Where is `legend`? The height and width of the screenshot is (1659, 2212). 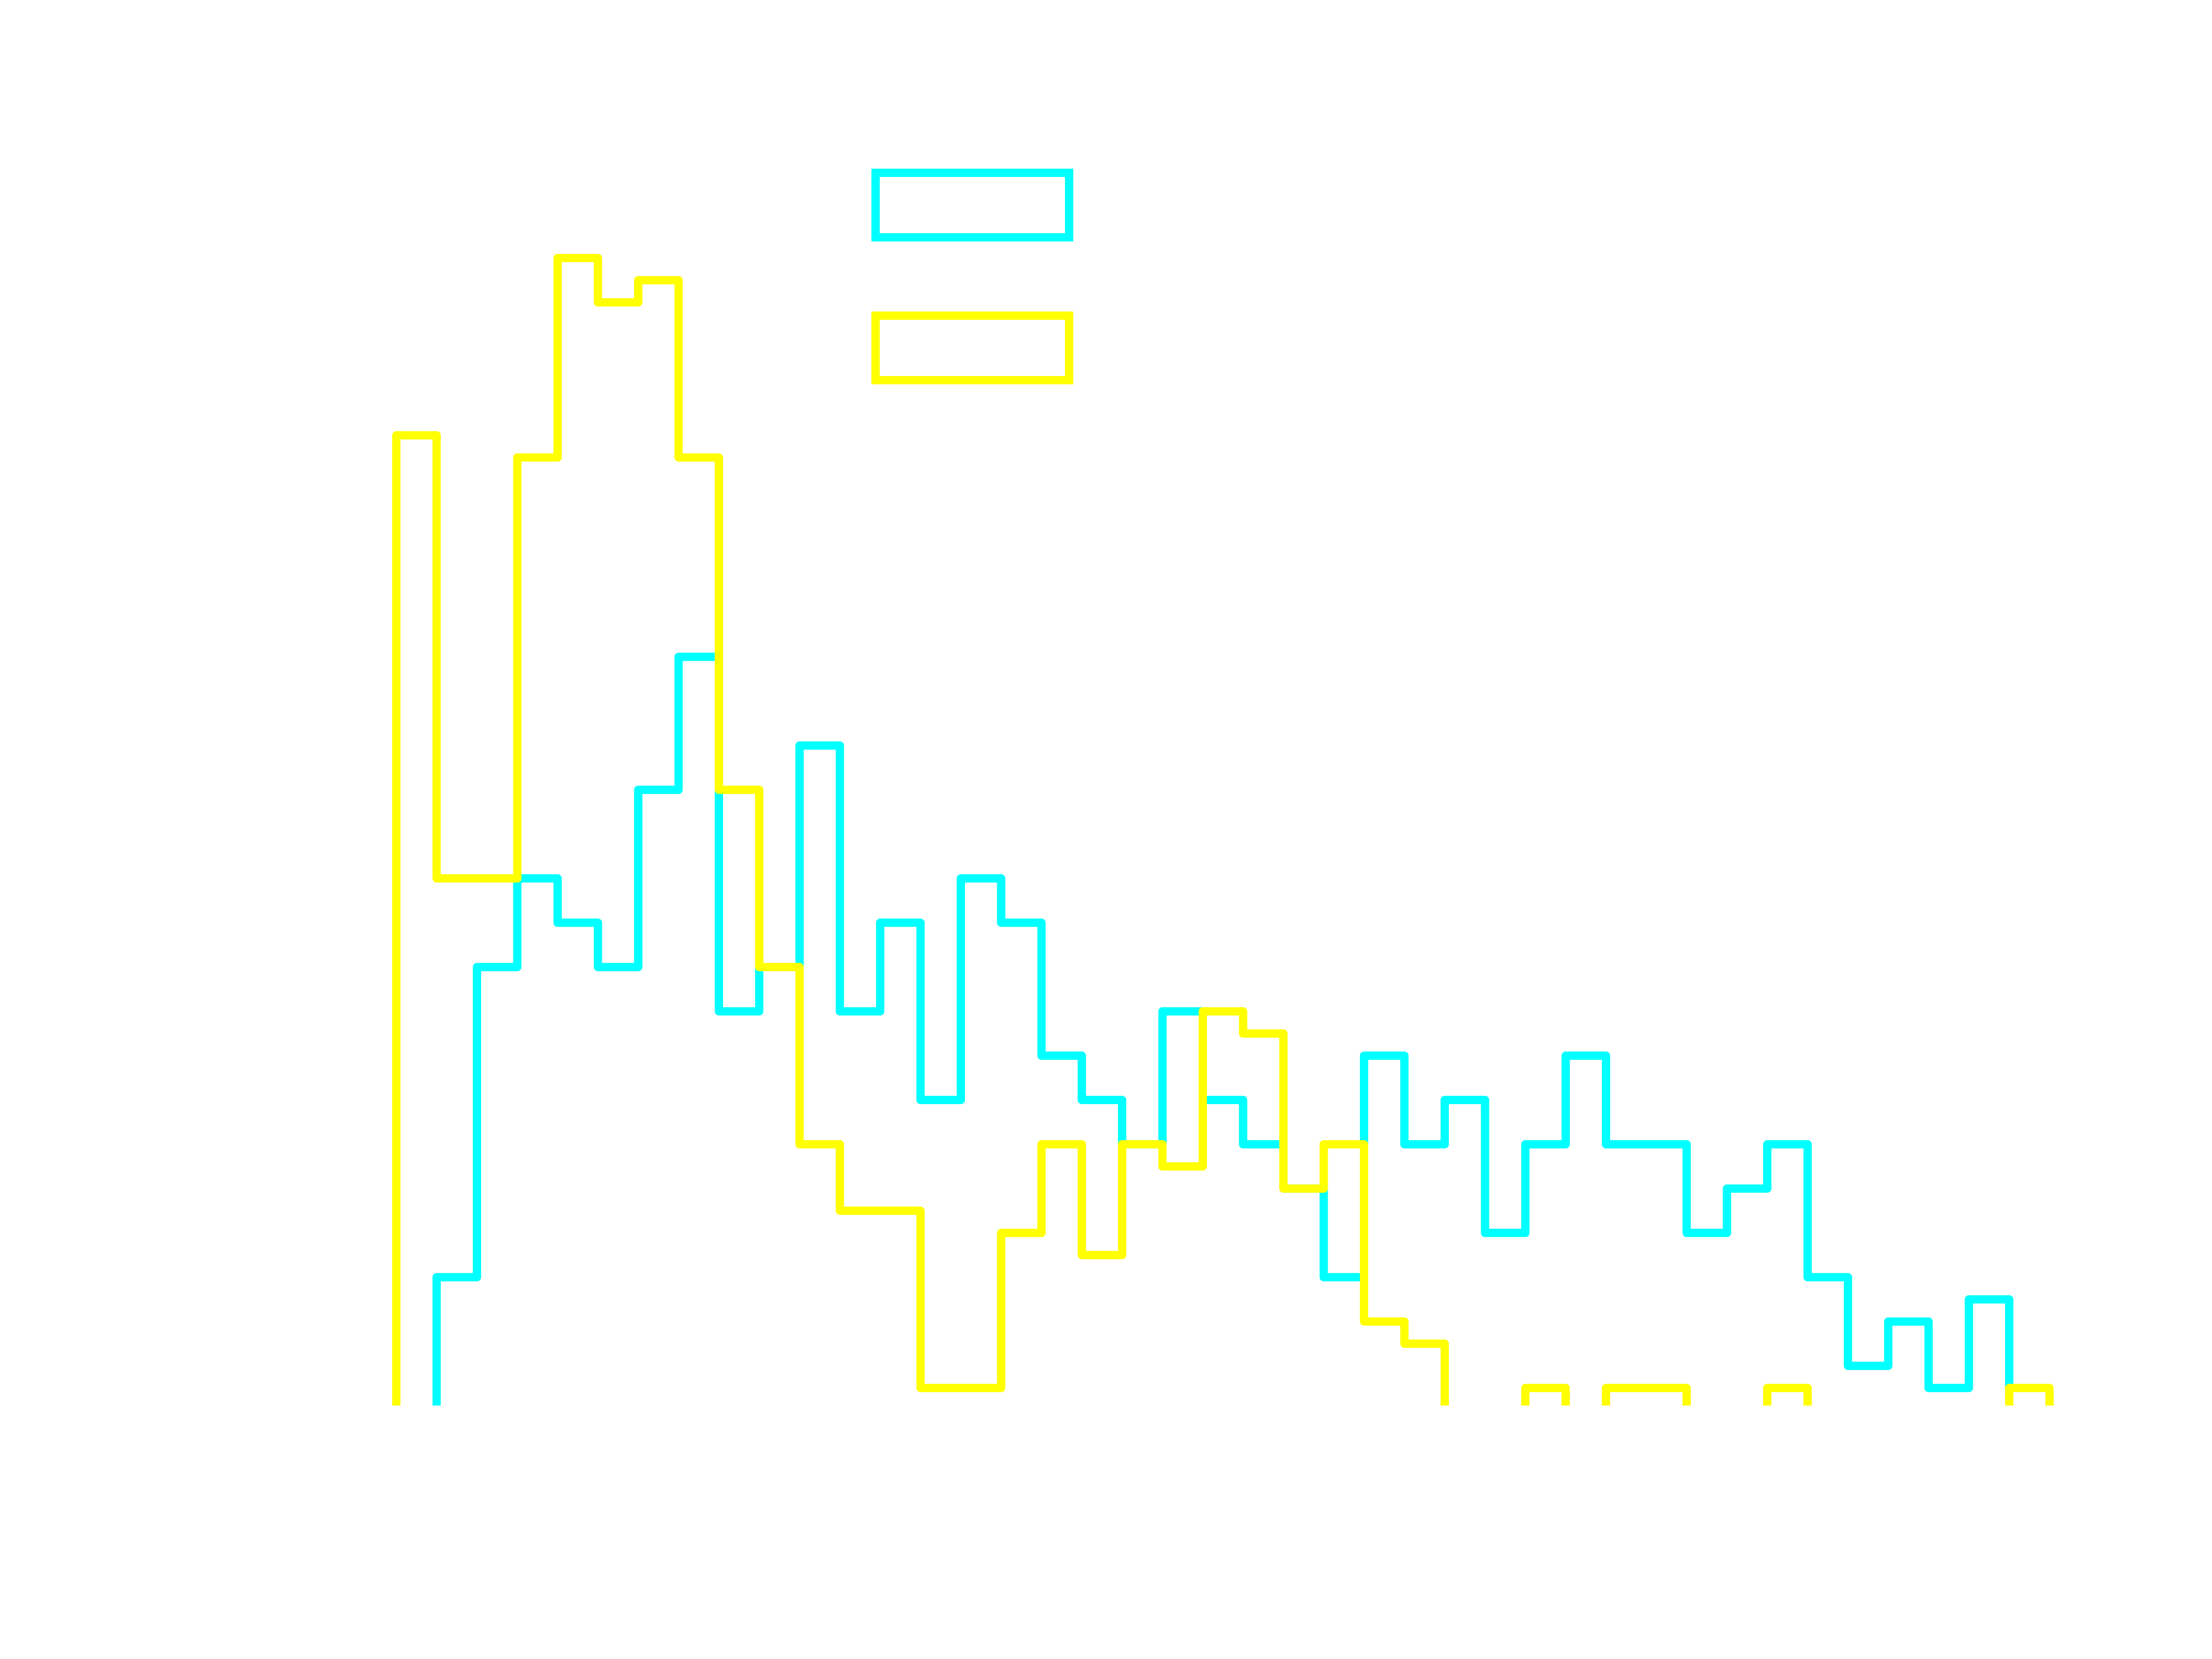 legend is located at coordinates (972, 276).